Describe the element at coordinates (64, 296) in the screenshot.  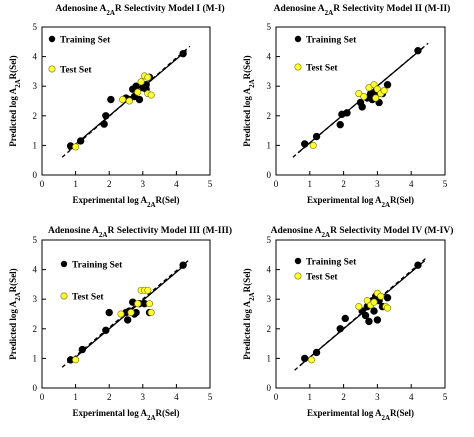
I see `legend-marker-test` at that location.